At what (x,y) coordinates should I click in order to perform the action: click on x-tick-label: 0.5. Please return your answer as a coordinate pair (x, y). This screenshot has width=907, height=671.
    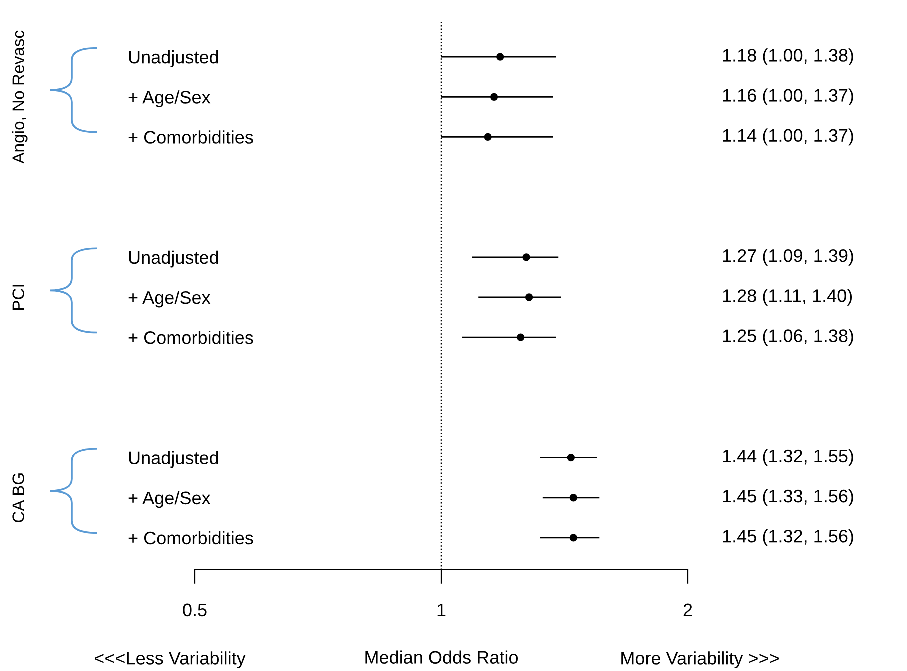
    Looking at the image, I should click on (195, 610).